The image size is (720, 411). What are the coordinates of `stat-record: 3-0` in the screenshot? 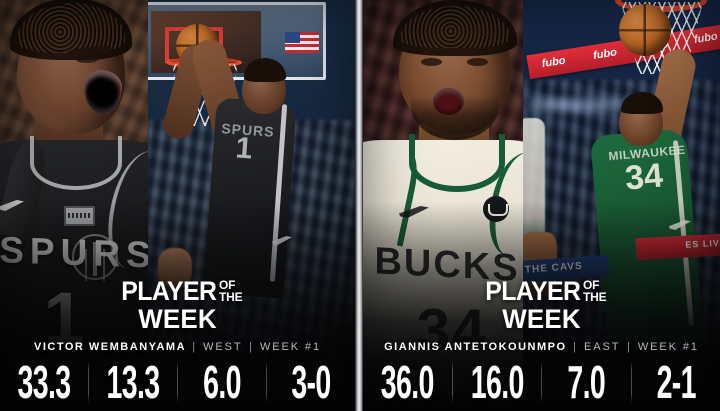 It's located at (311, 382).